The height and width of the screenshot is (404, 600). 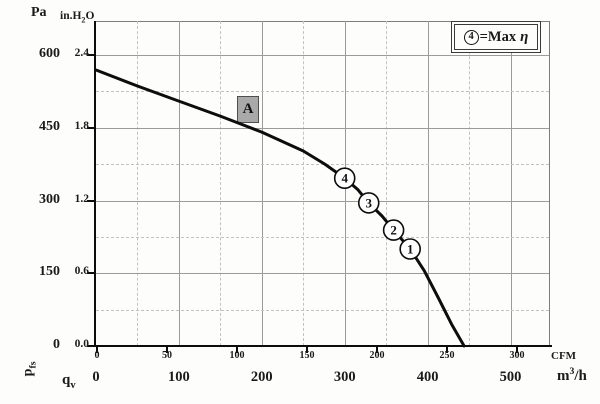 What do you see at coordinates (564, 356) in the screenshot?
I see `x-axis-unit-cfm: CFM` at bounding box center [564, 356].